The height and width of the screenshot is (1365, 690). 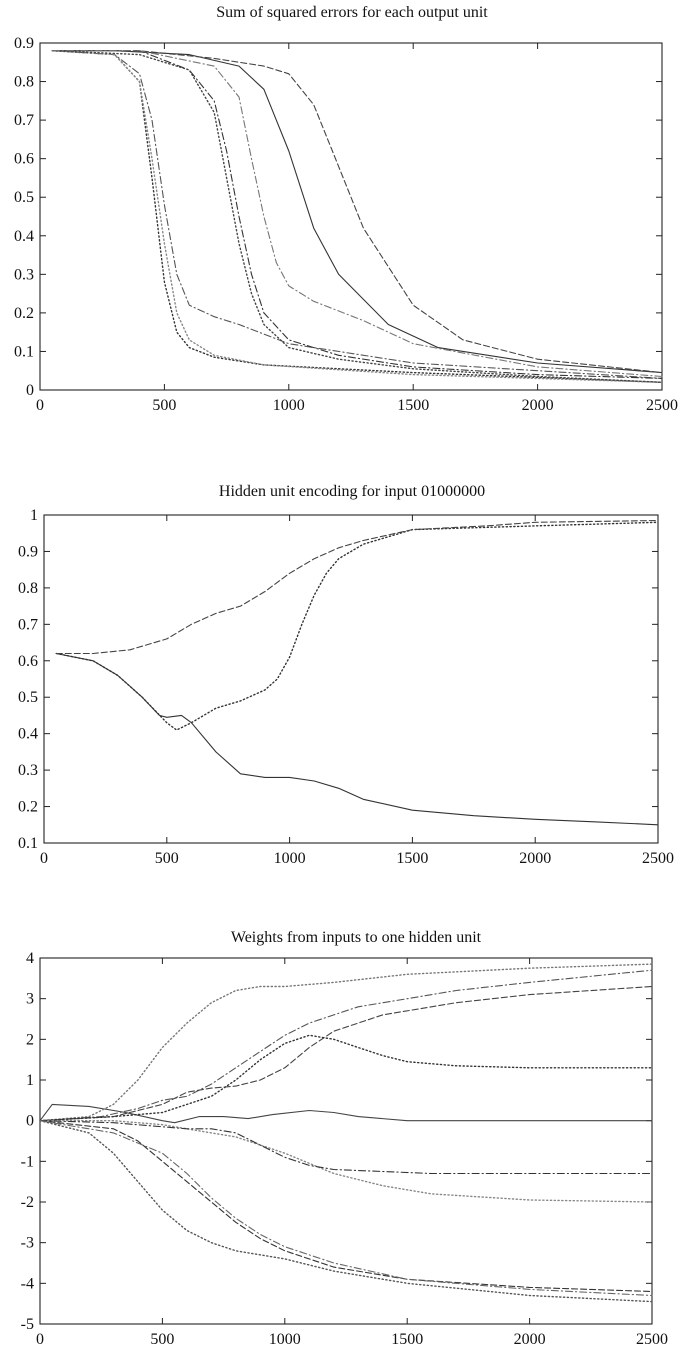 I want to click on y-tick-label: -2, so click(x=27, y=1202).